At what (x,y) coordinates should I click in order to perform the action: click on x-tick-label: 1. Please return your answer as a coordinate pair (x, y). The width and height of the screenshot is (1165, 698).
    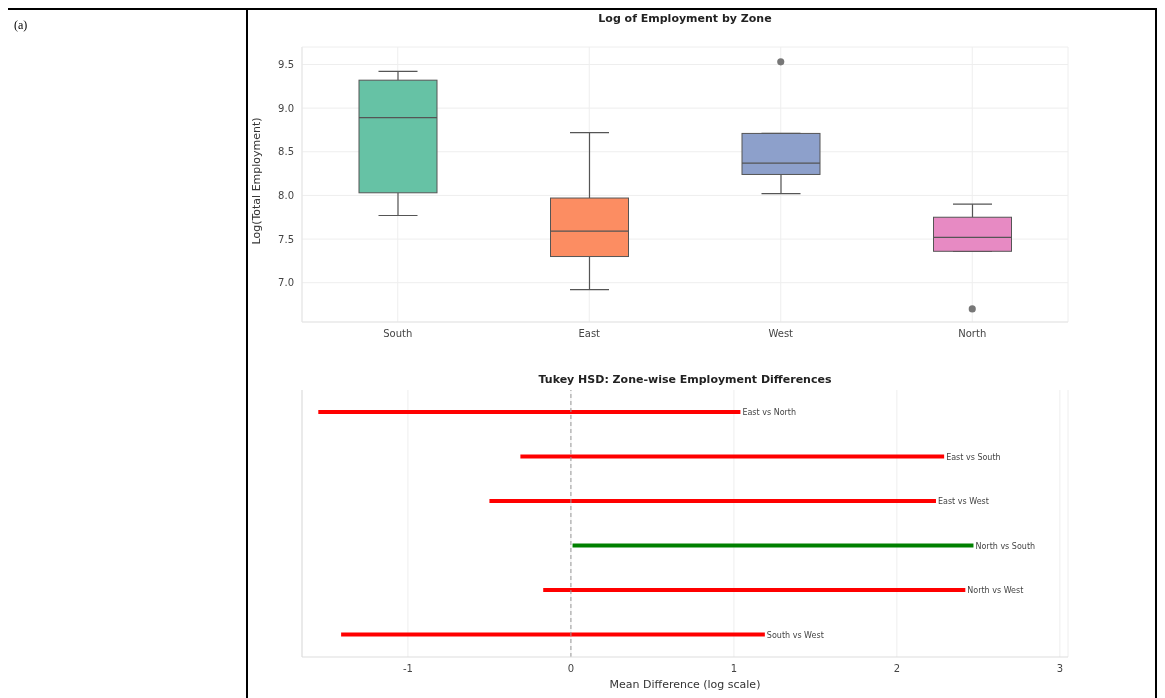
    Looking at the image, I should click on (734, 669).